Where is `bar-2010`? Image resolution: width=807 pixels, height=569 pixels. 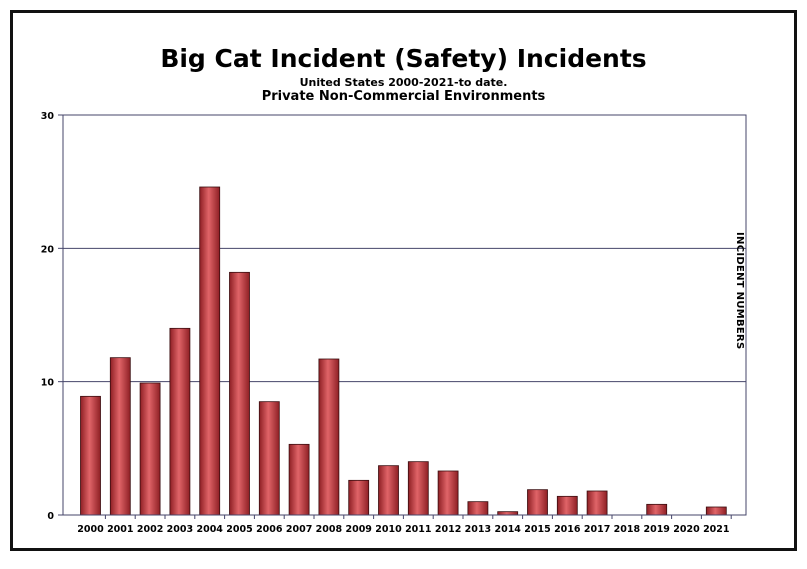 bar-2010 is located at coordinates (388, 490).